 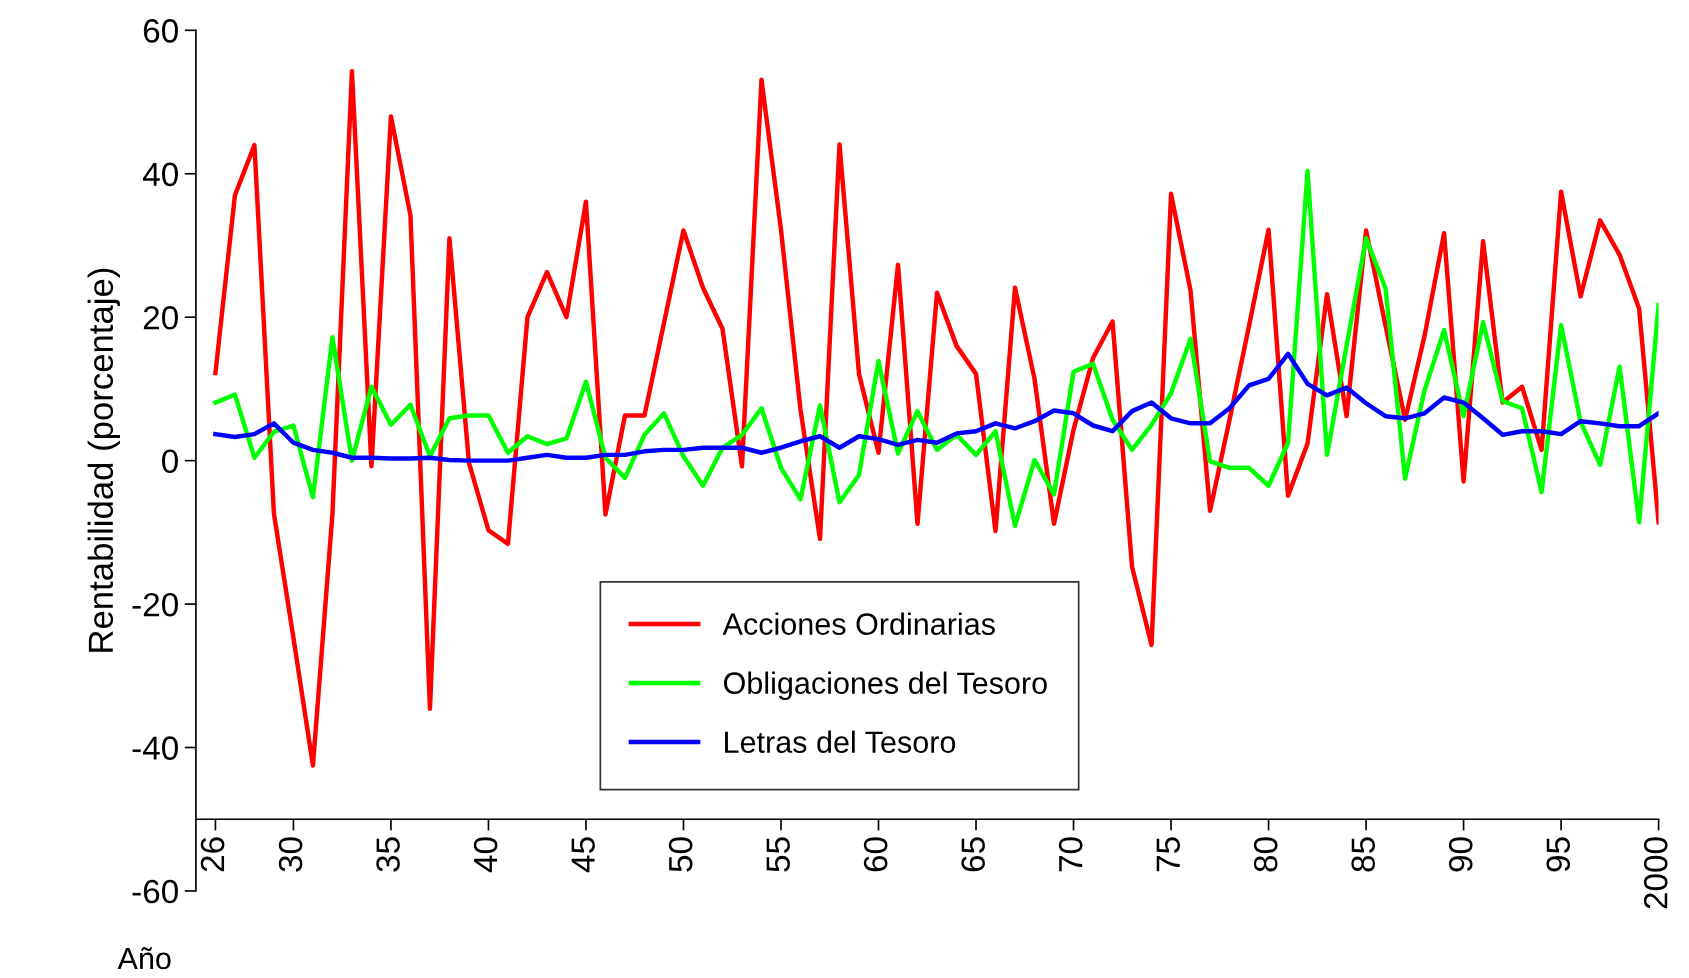 What do you see at coordinates (1655, 873) in the screenshot?
I see `x-tick-label: 2000` at bounding box center [1655, 873].